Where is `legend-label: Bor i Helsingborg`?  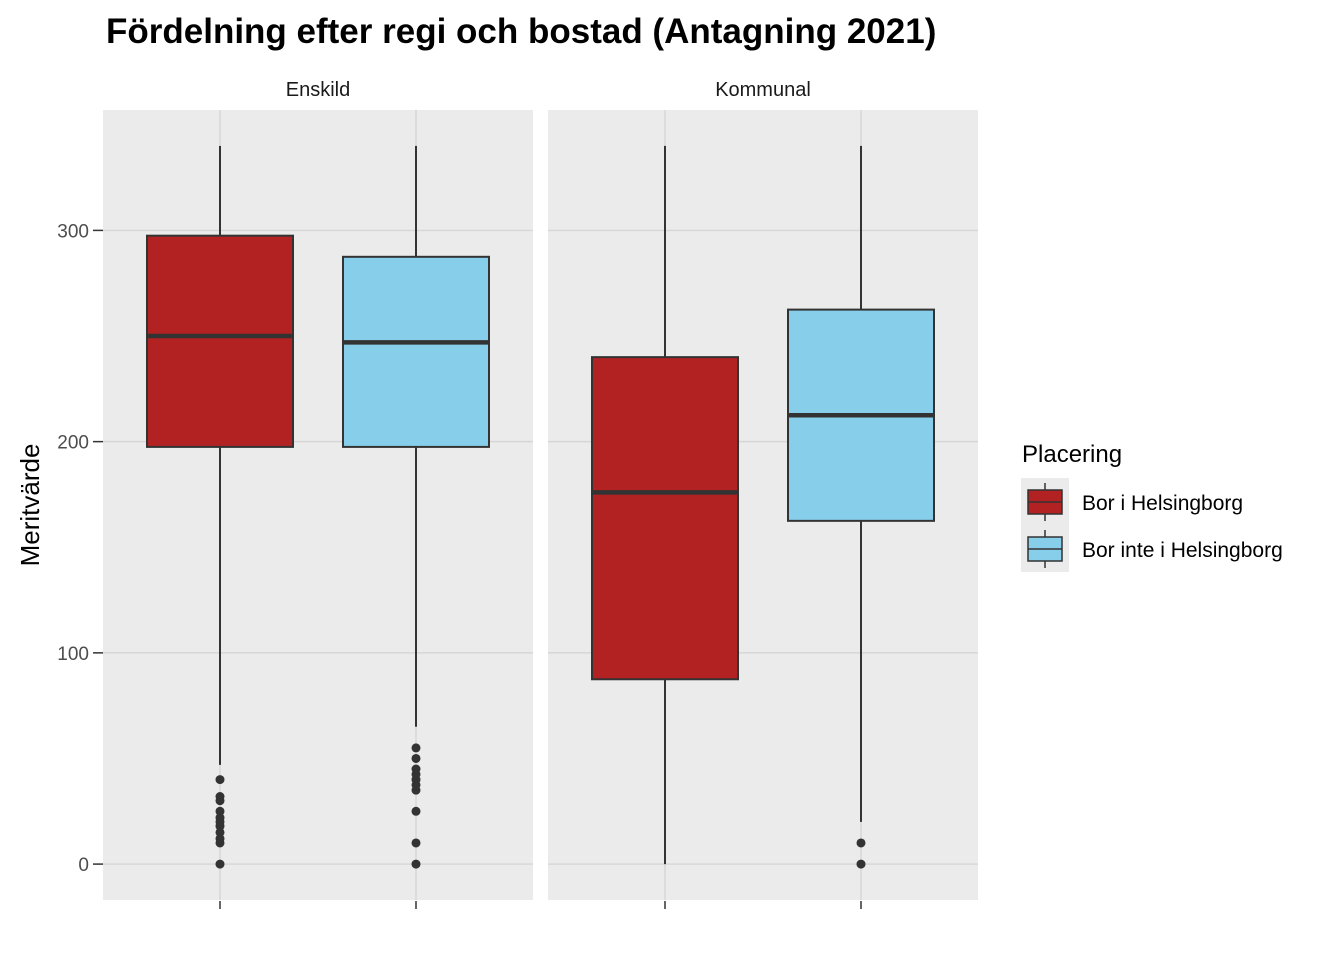
legend-label: Bor i Helsingborg is located at coordinates (1162, 503).